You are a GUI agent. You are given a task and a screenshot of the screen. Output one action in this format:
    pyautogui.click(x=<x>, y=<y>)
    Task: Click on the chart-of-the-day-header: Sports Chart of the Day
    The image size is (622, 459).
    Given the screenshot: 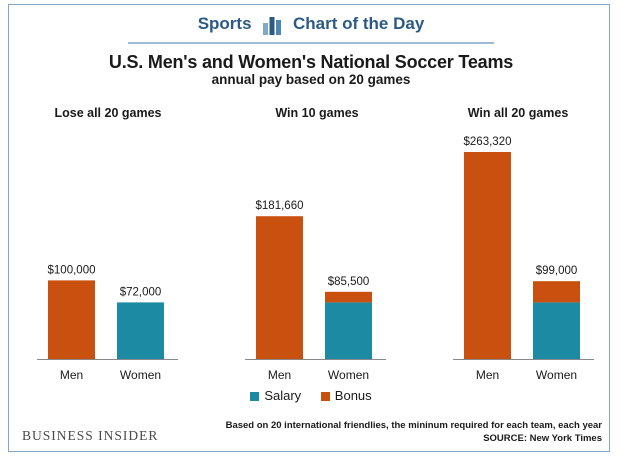 What is the action you would take?
    pyautogui.click(x=311, y=24)
    